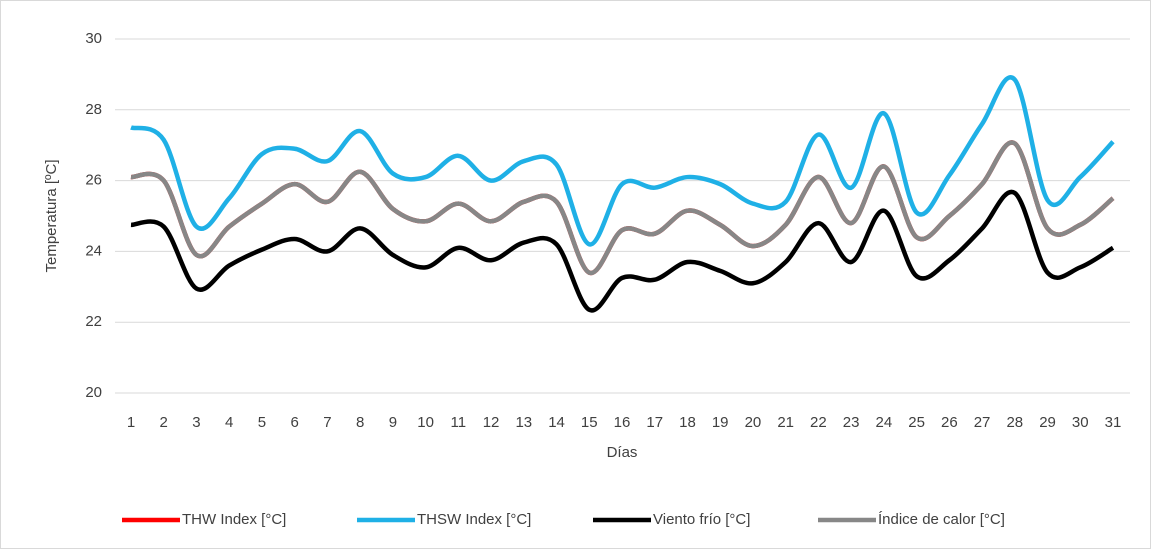 The image size is (1153, 555). Describe the element at coordinates (556, 422) in the screenshot. I see `x-tick-label: 14` at that location.